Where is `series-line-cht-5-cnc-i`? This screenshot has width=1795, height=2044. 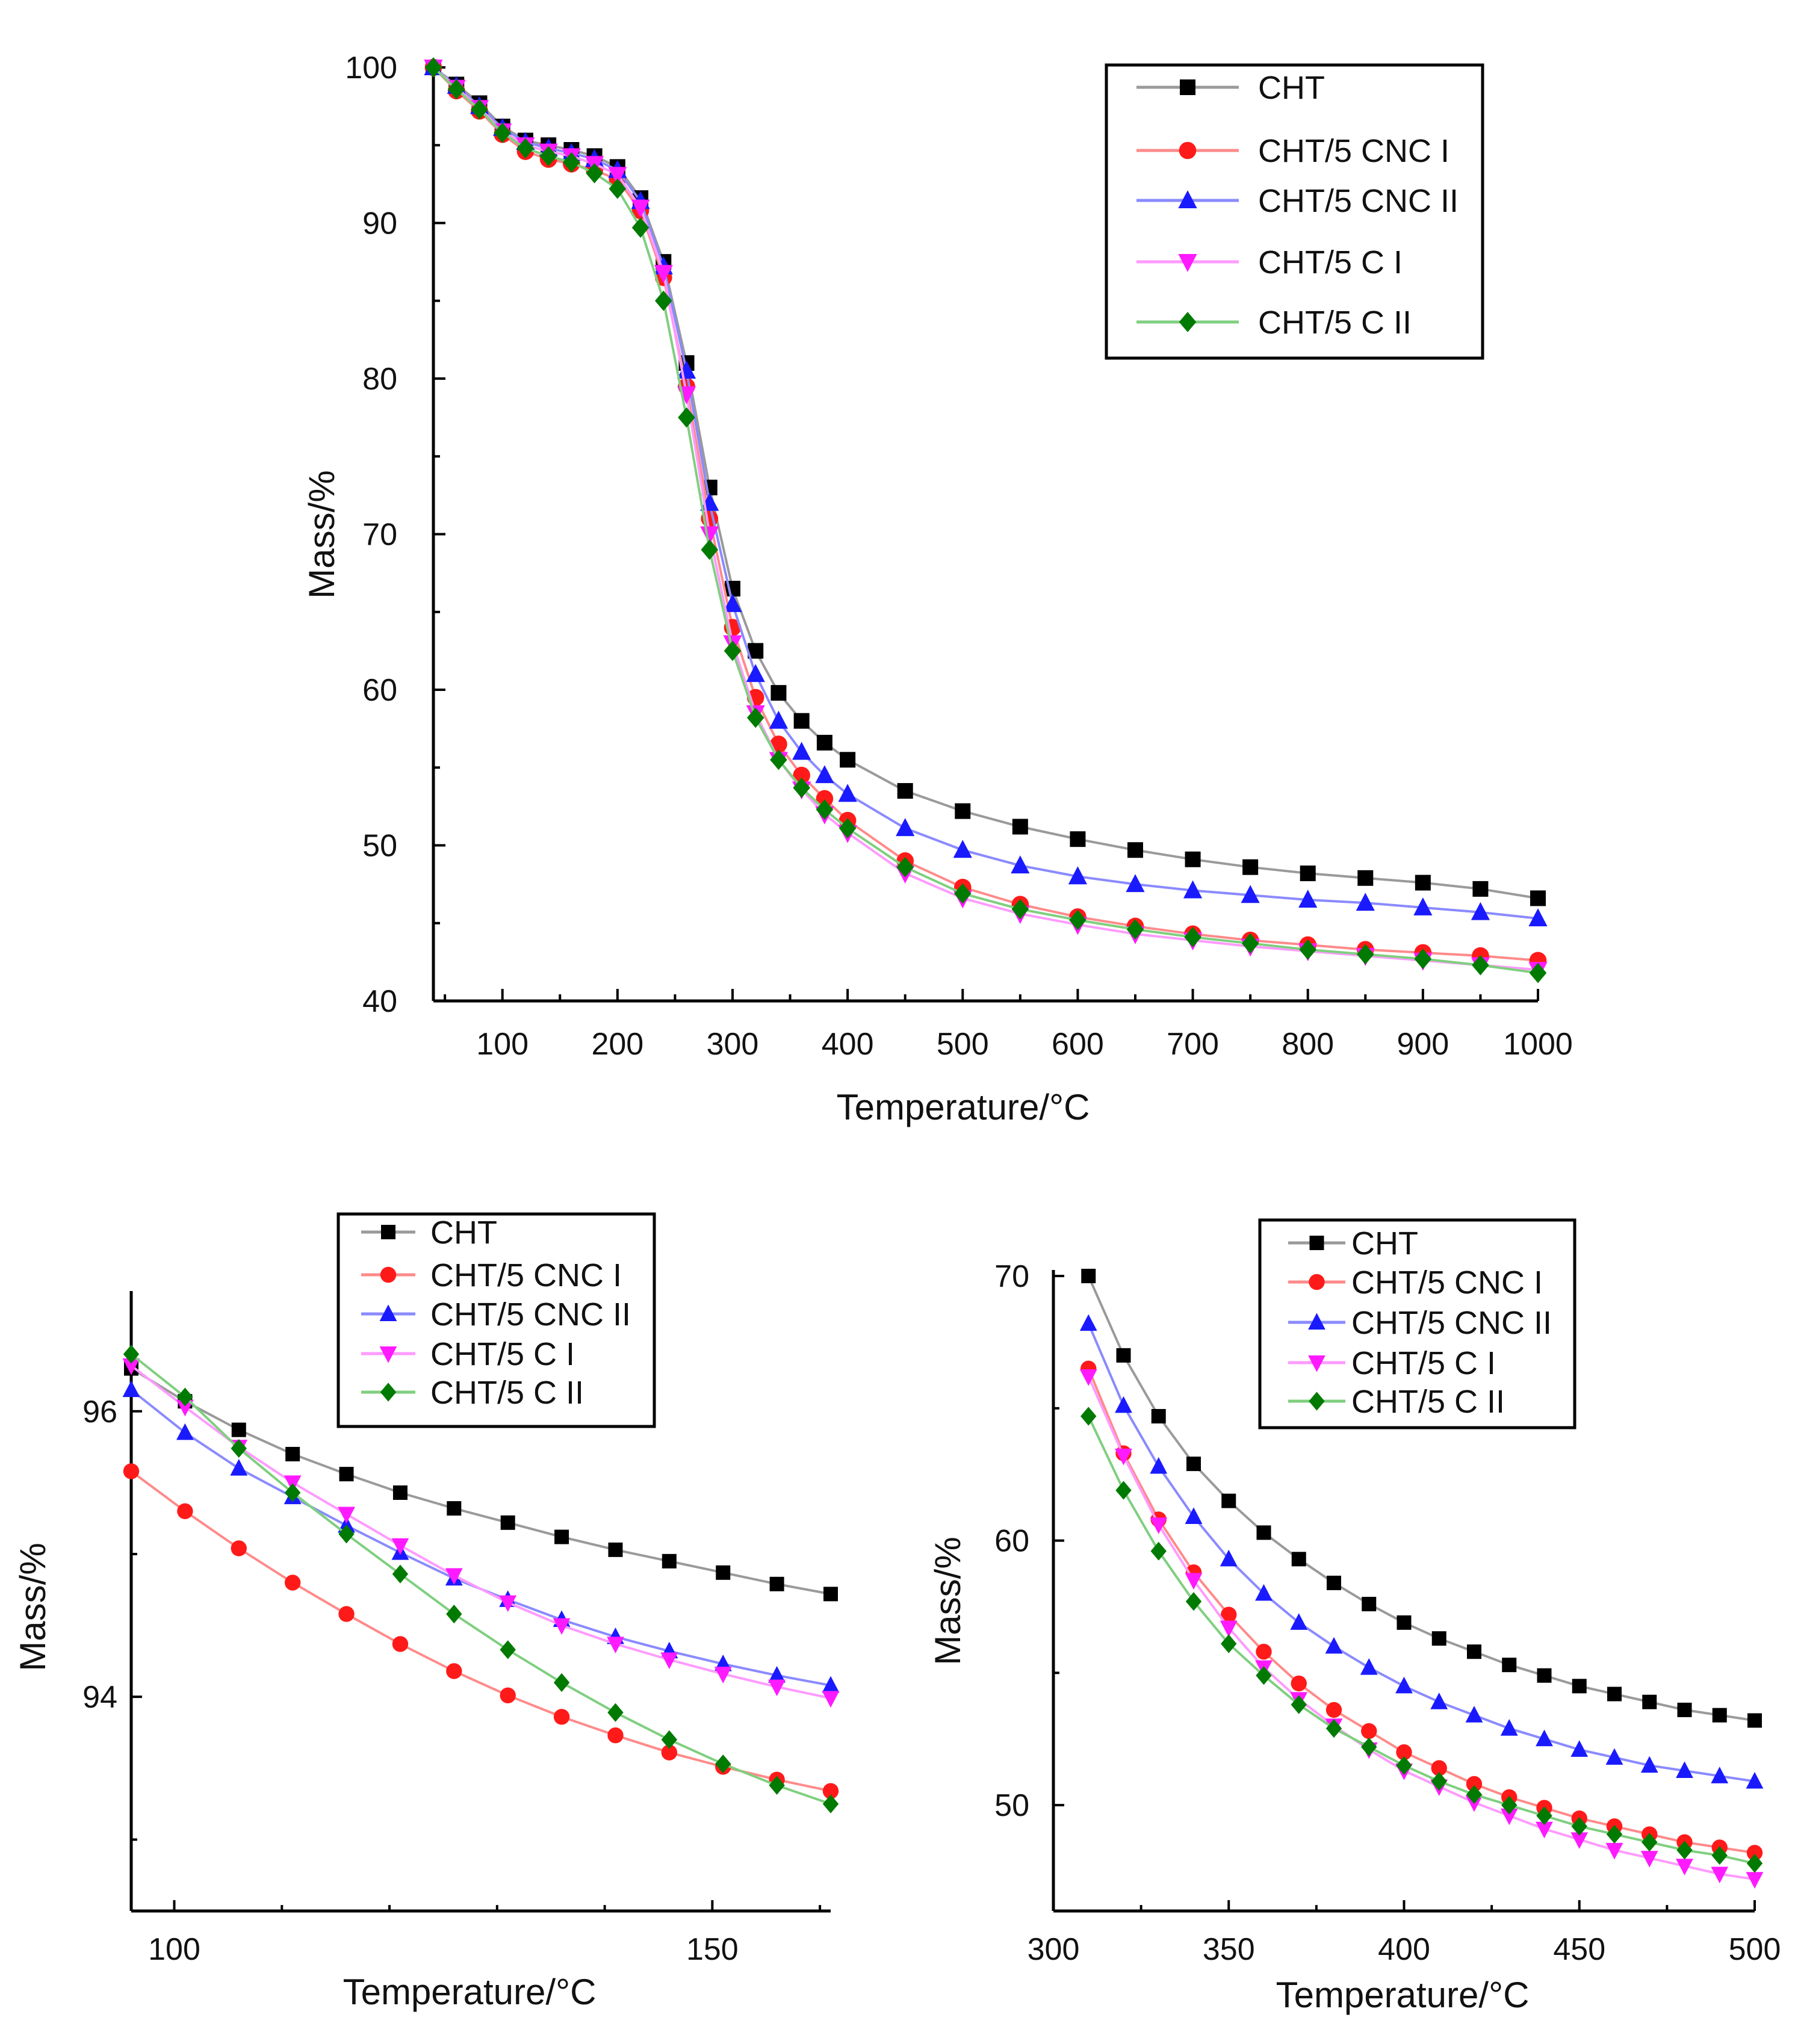 series-line-cht-5-cnc-i is located at coordinates (480, 1631).